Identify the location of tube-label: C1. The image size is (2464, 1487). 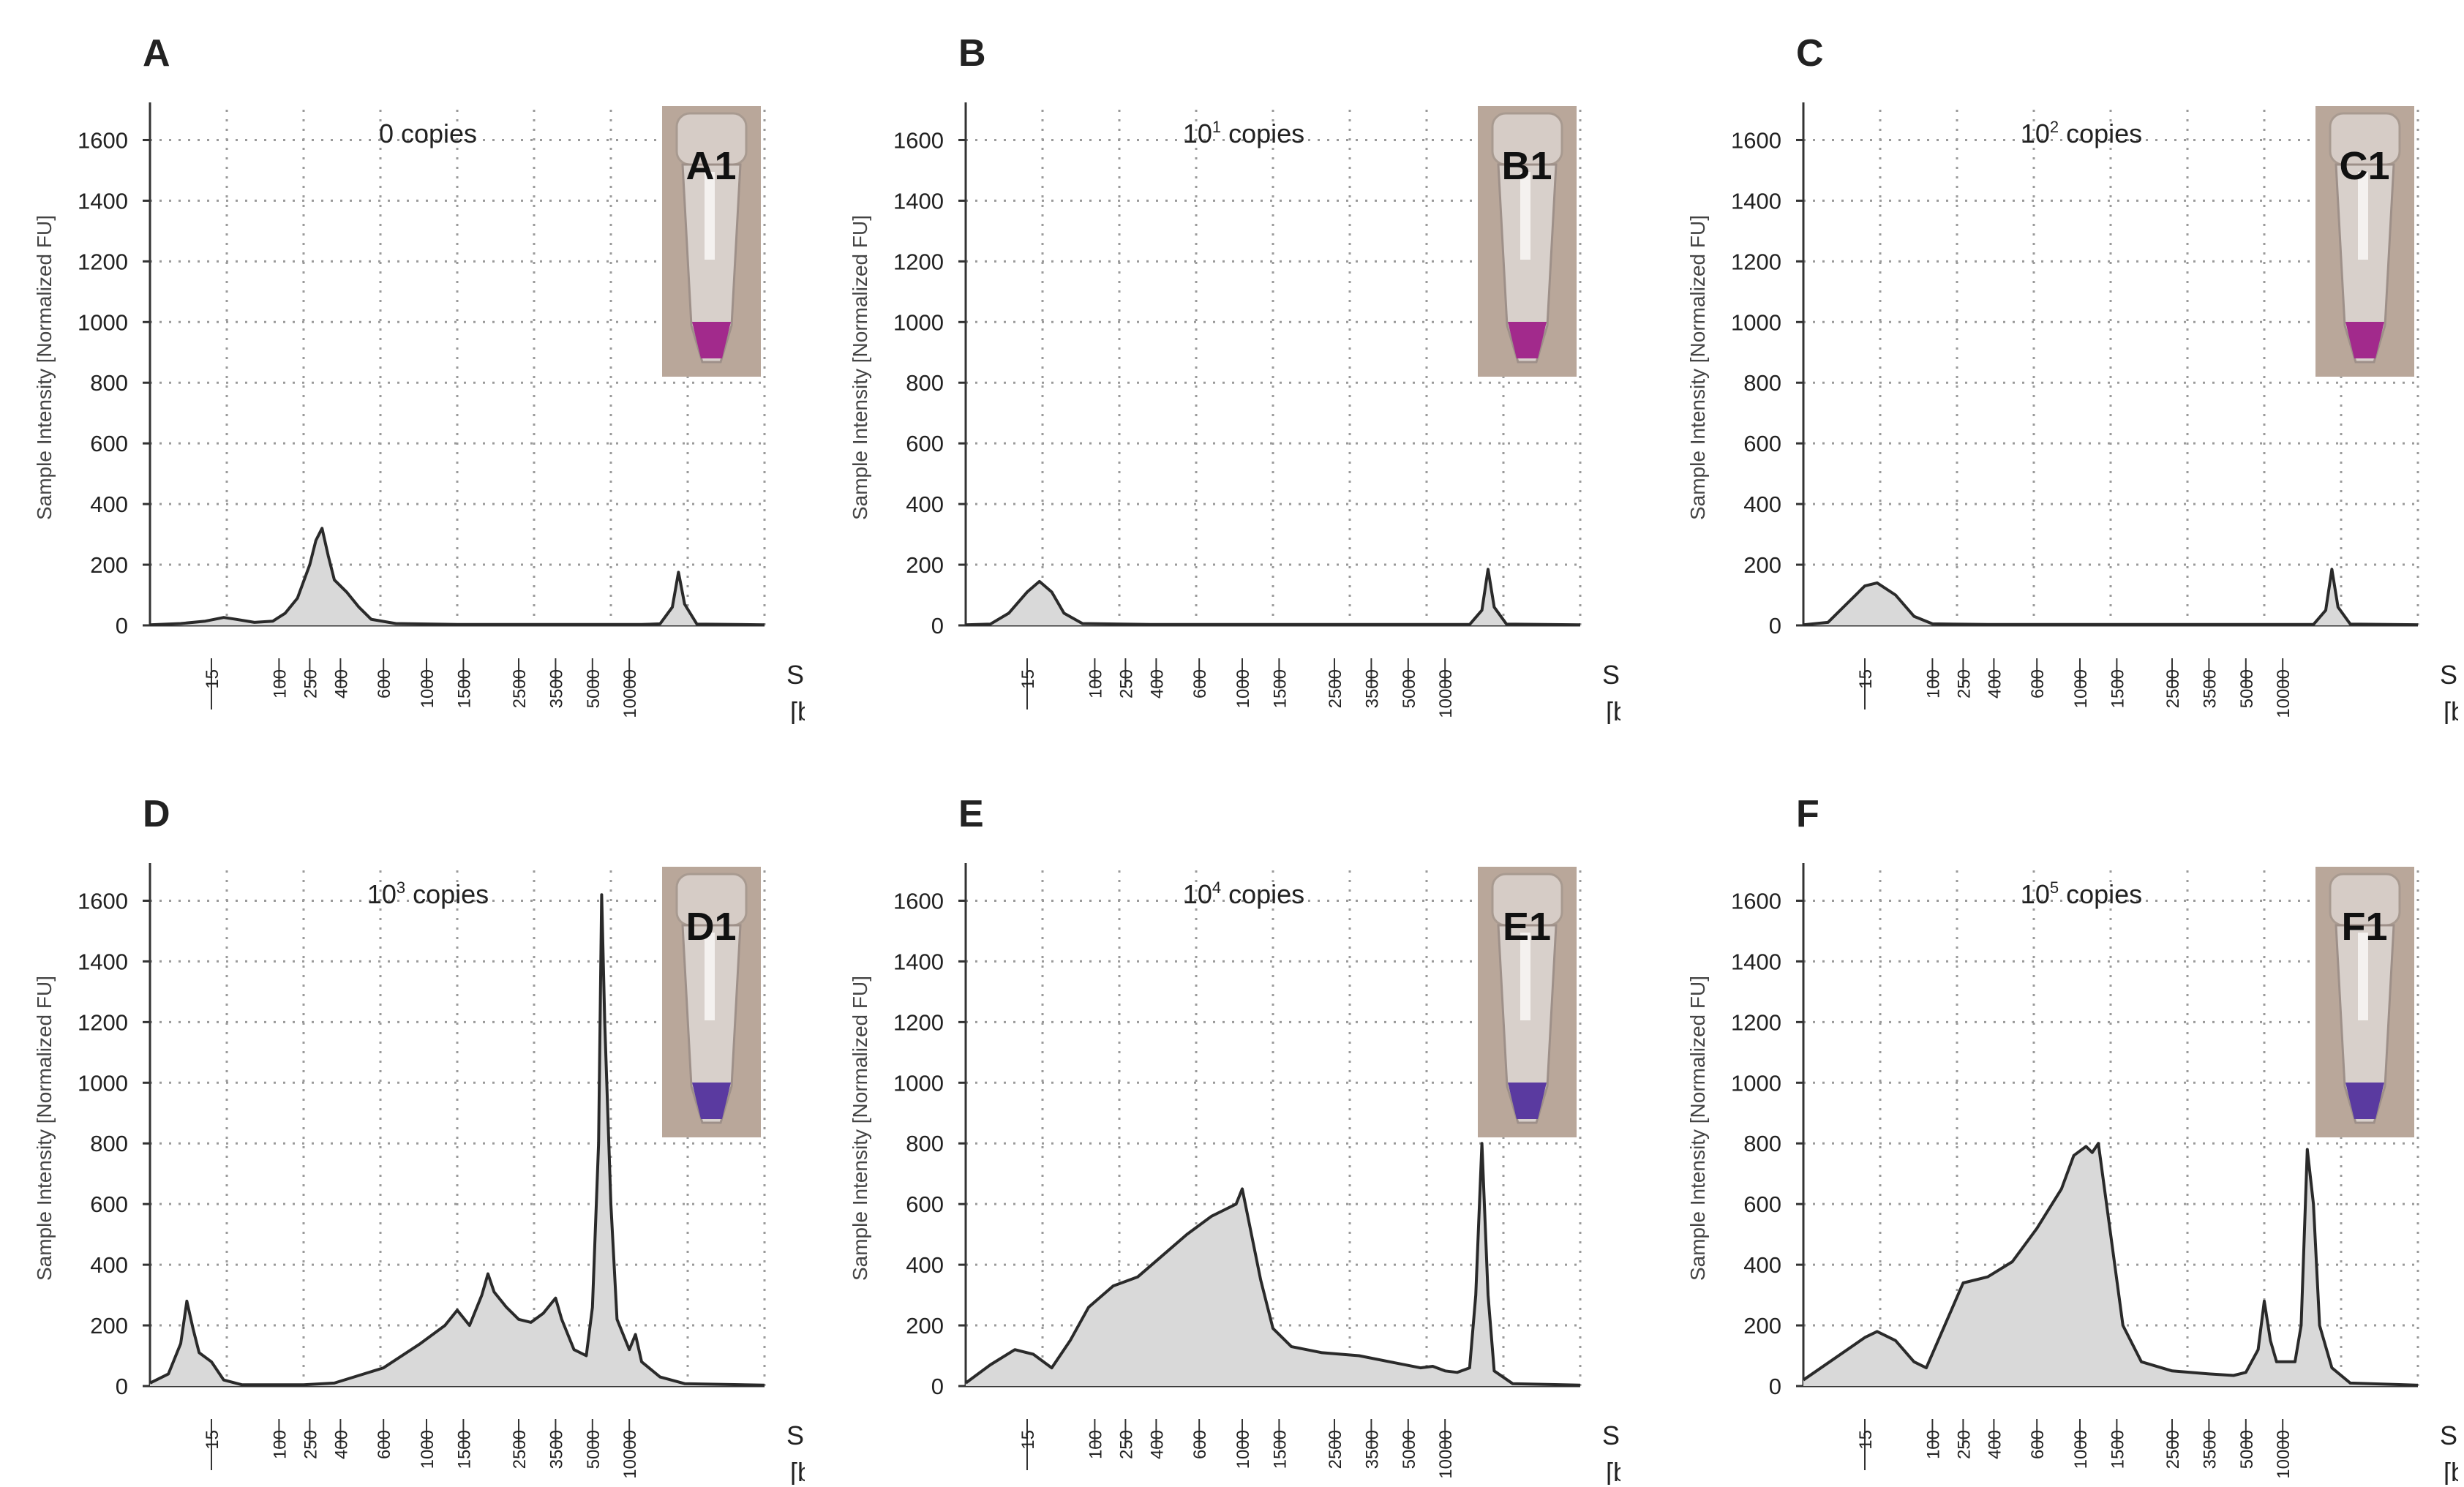
(2364, 166).